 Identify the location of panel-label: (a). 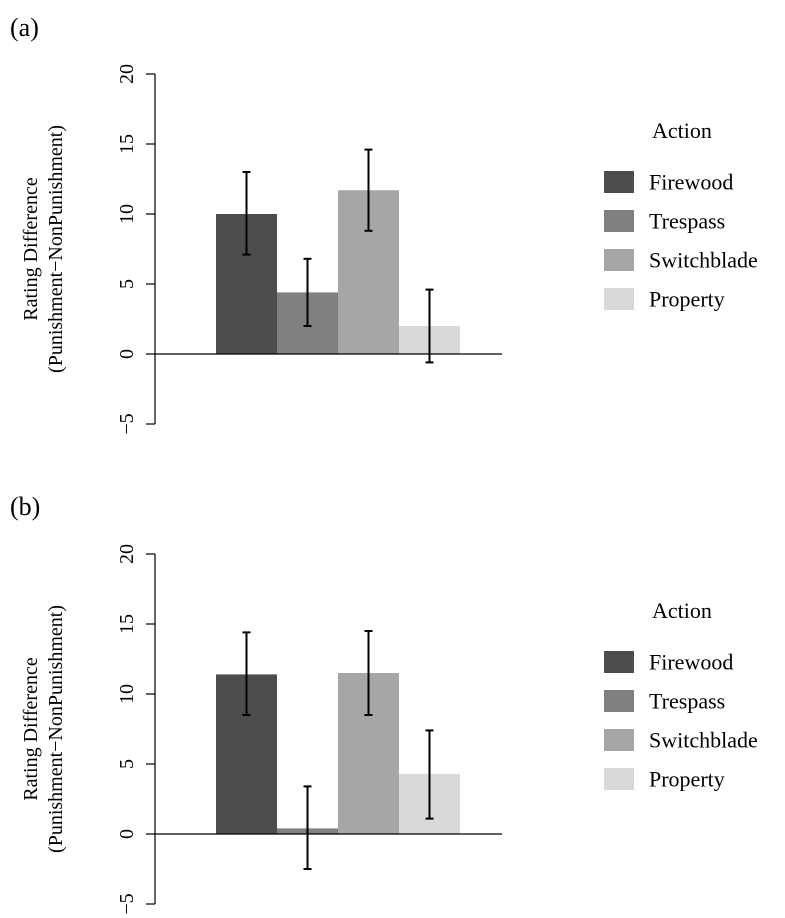
(24, 27).